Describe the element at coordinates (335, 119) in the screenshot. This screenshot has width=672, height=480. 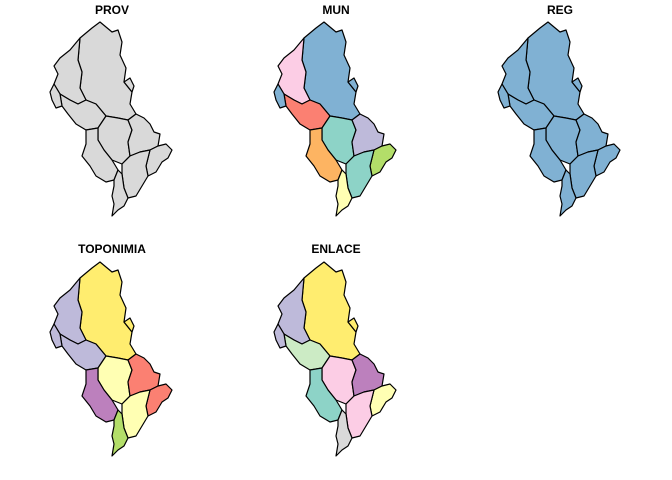
I see `mun-regions` at that location.